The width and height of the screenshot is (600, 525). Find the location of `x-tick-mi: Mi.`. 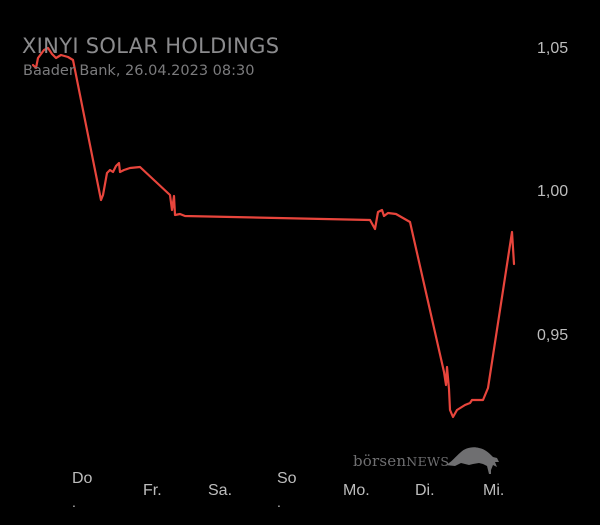

x-tick-mi: Mi. is located at coordinates (494, 490).